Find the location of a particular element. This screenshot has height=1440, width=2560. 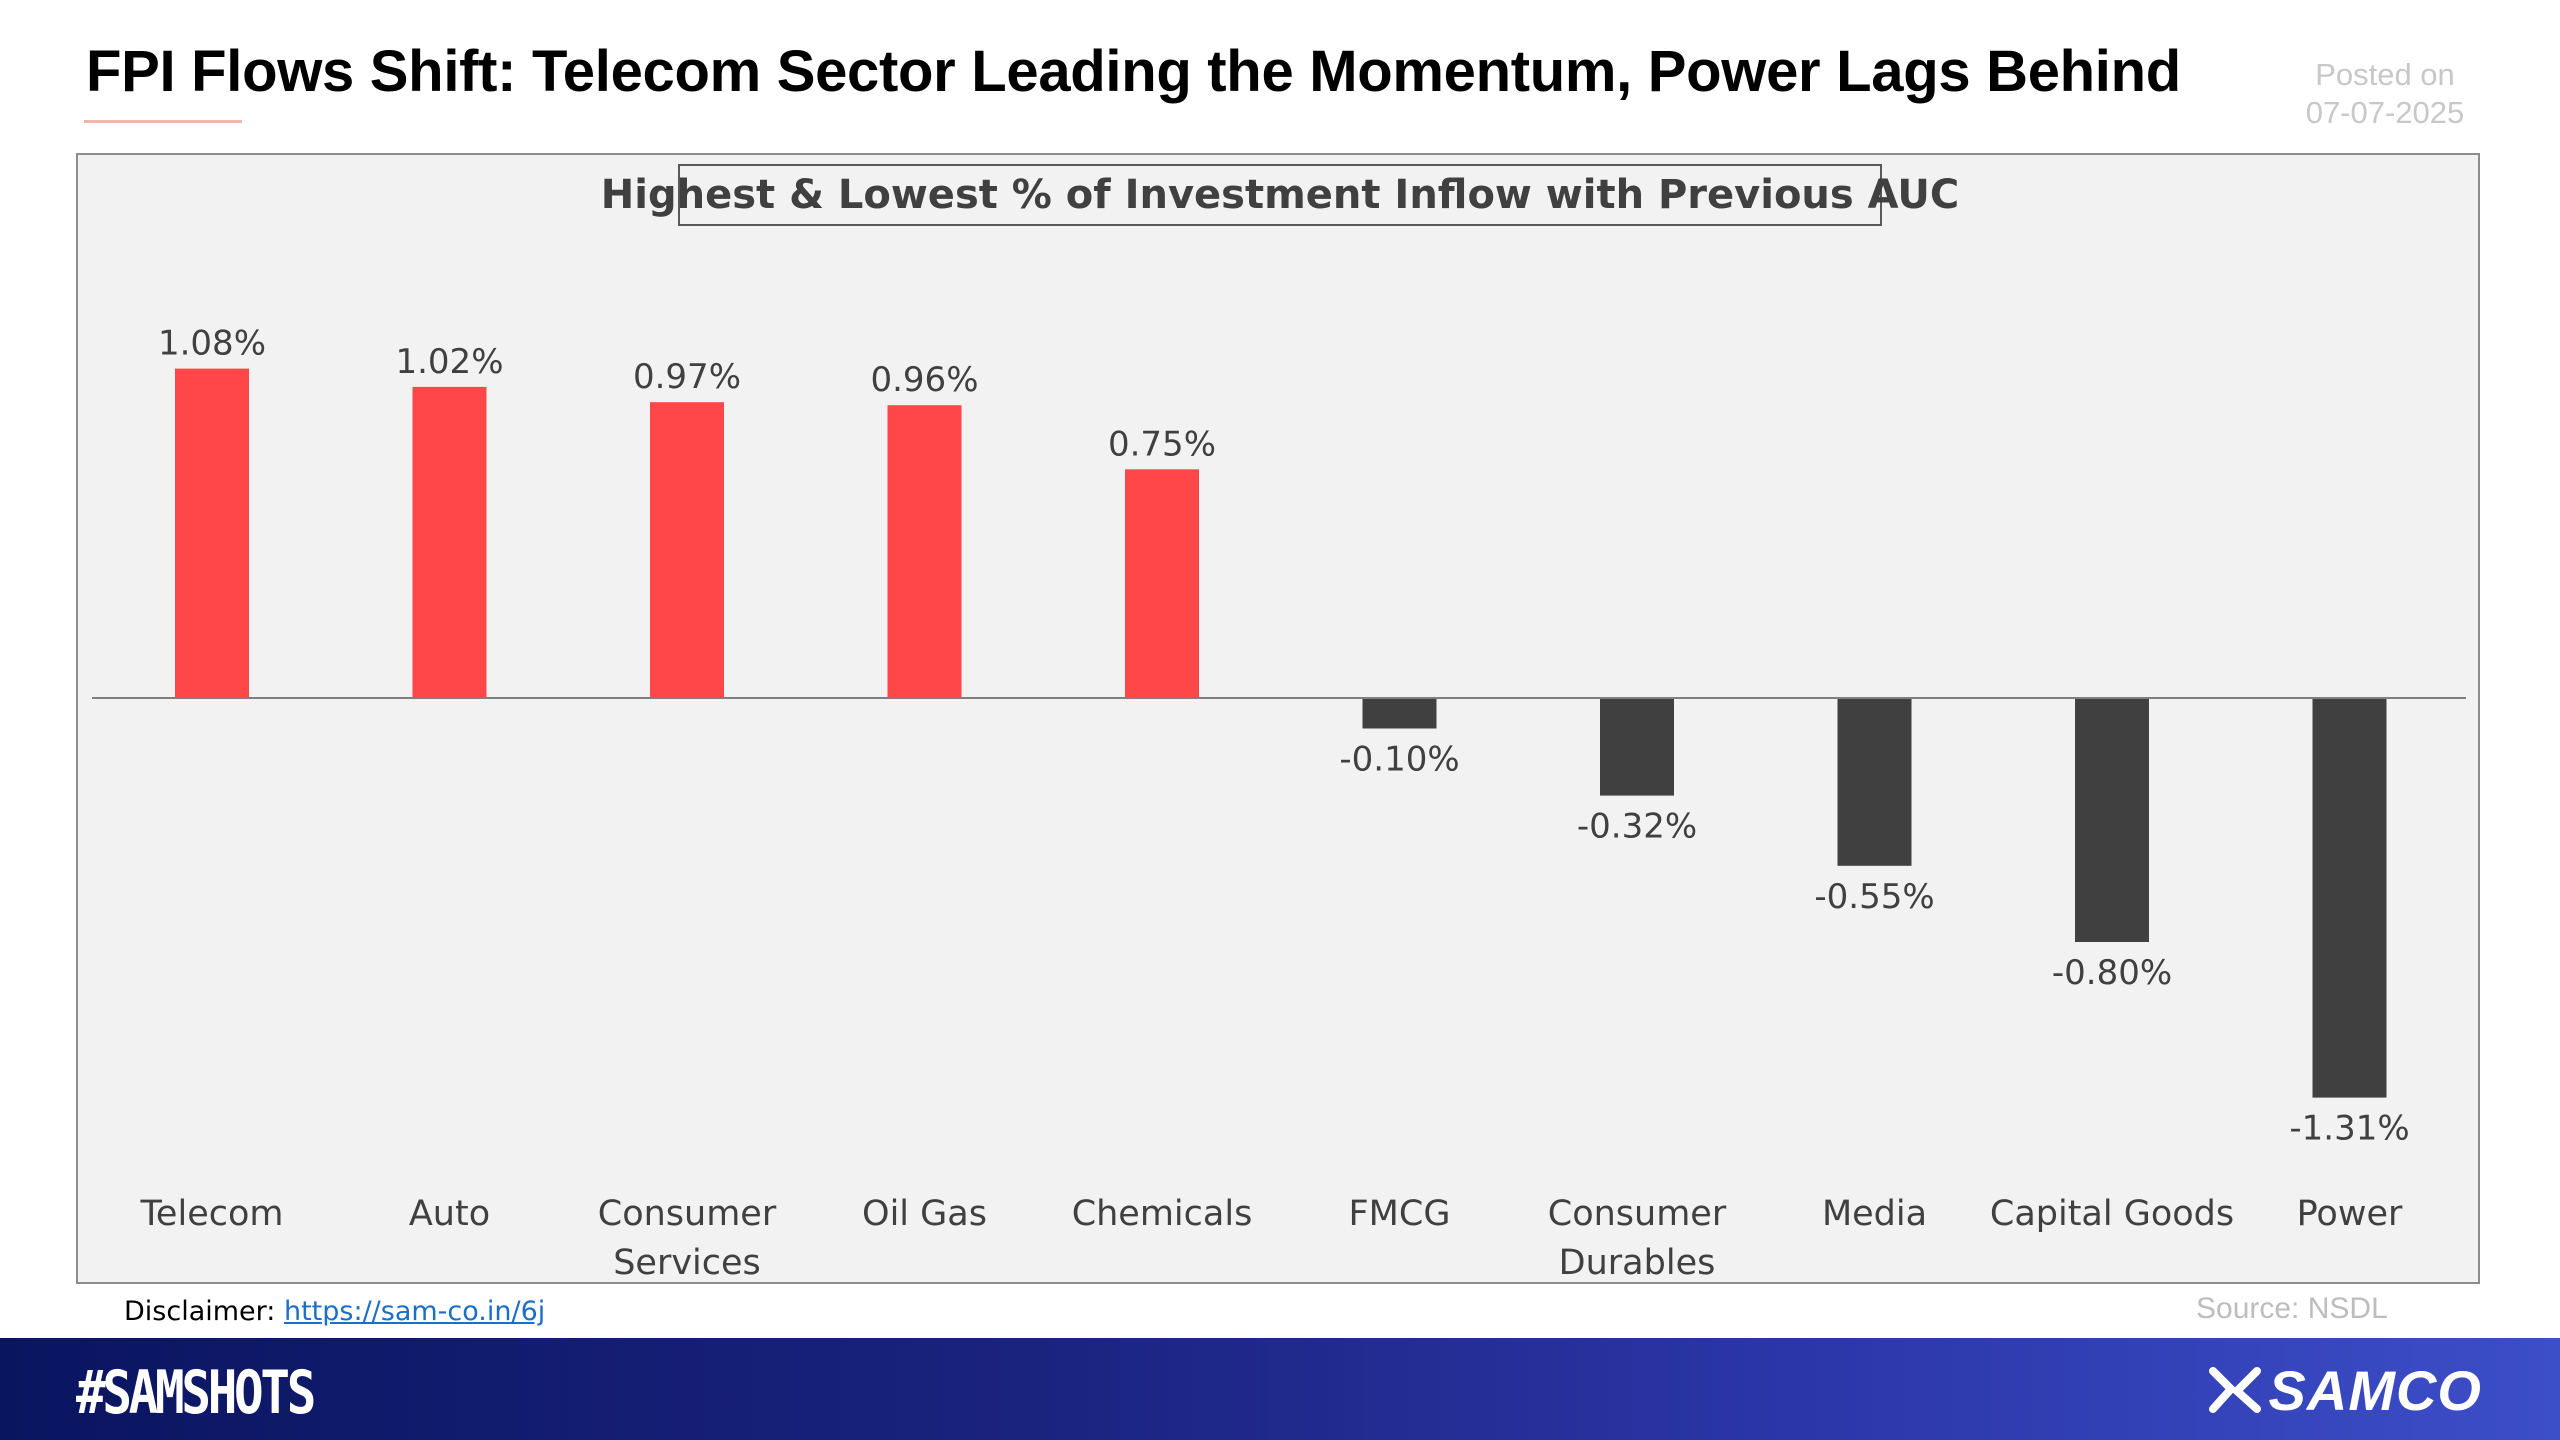

category-label: Durables is located at coordinates (1637, 1262).